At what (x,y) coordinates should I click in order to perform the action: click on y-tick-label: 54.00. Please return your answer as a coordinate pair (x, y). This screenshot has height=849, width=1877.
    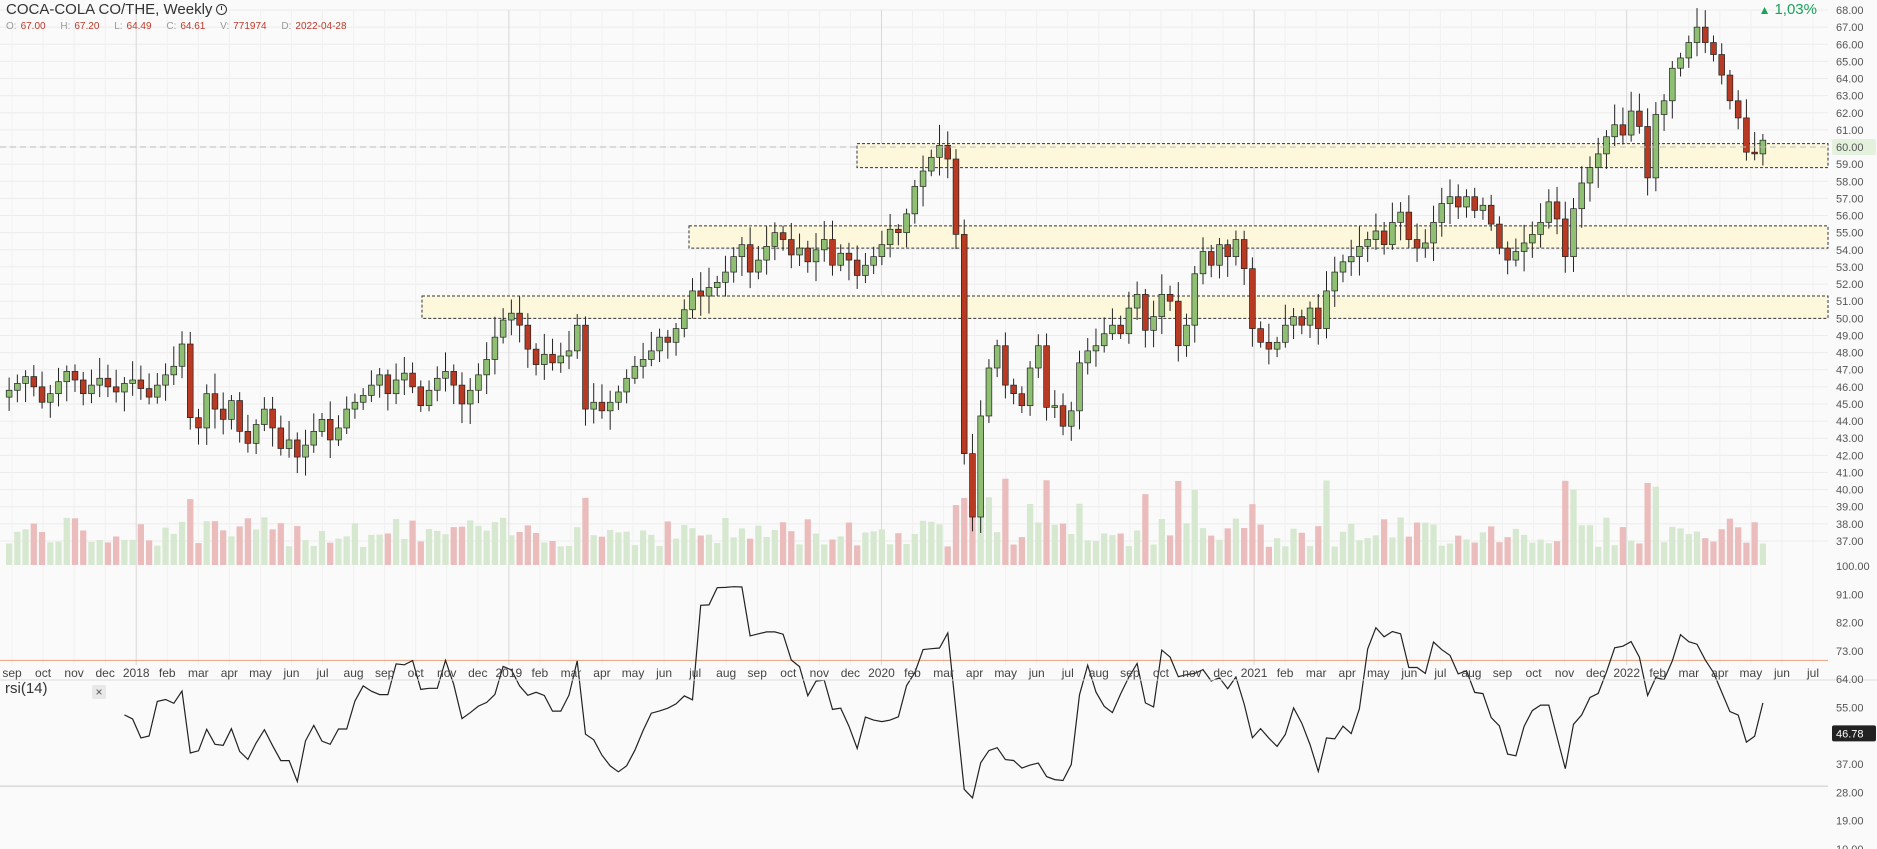
    Looking at the image, I should click on (1850, 251).